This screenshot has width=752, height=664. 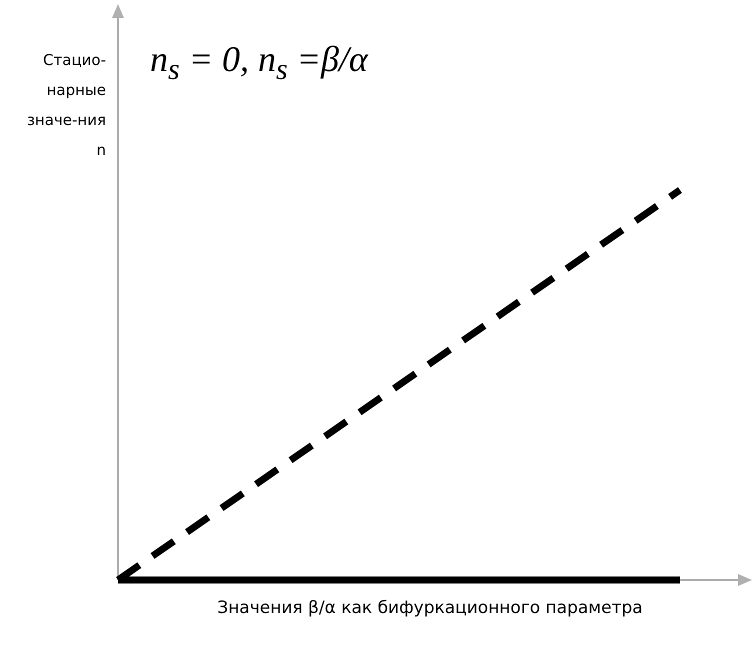 I want to click on y-axis-title: Стацио-нарные значе-ния n, so click(x=66, y=105).